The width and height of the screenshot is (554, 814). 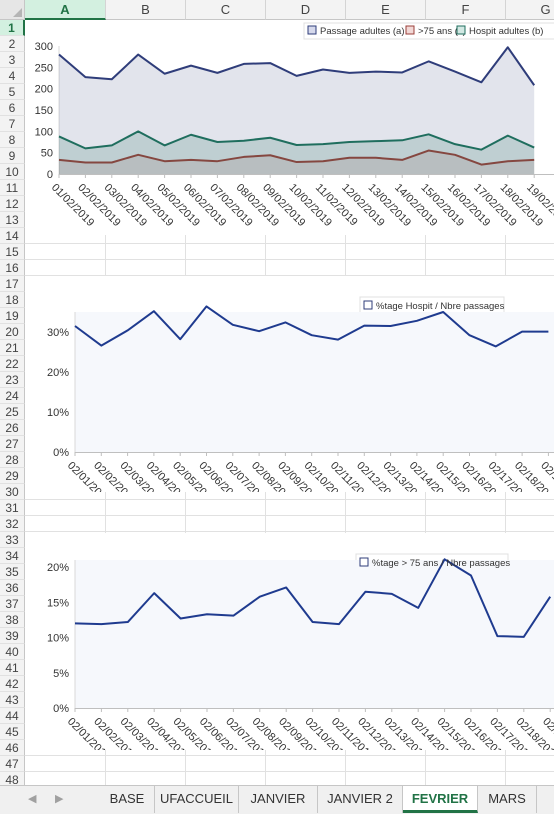 I want to click on row-header-14: 14, so click(x=12, y=236).